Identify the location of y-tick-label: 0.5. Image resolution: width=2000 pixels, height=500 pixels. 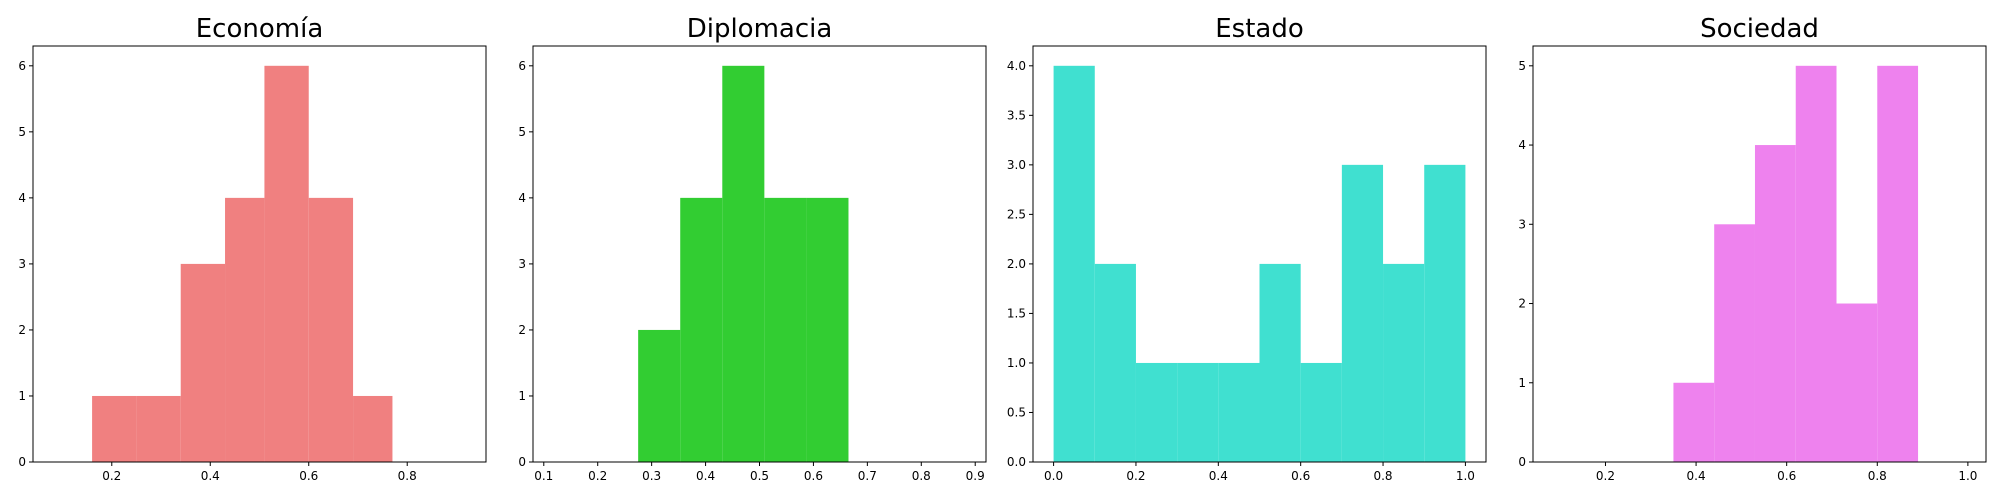
(1016, 412).